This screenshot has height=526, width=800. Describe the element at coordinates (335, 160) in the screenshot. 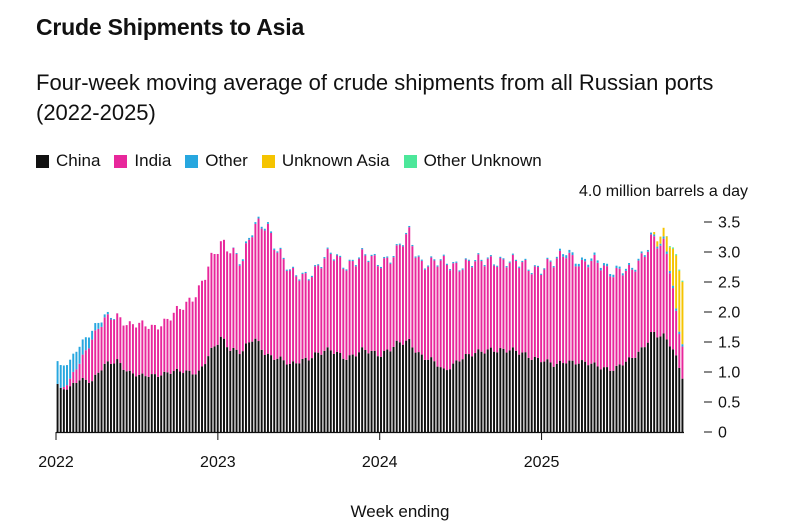

I see `legend-label-unknown-asia: Unknown Asia` at that location.